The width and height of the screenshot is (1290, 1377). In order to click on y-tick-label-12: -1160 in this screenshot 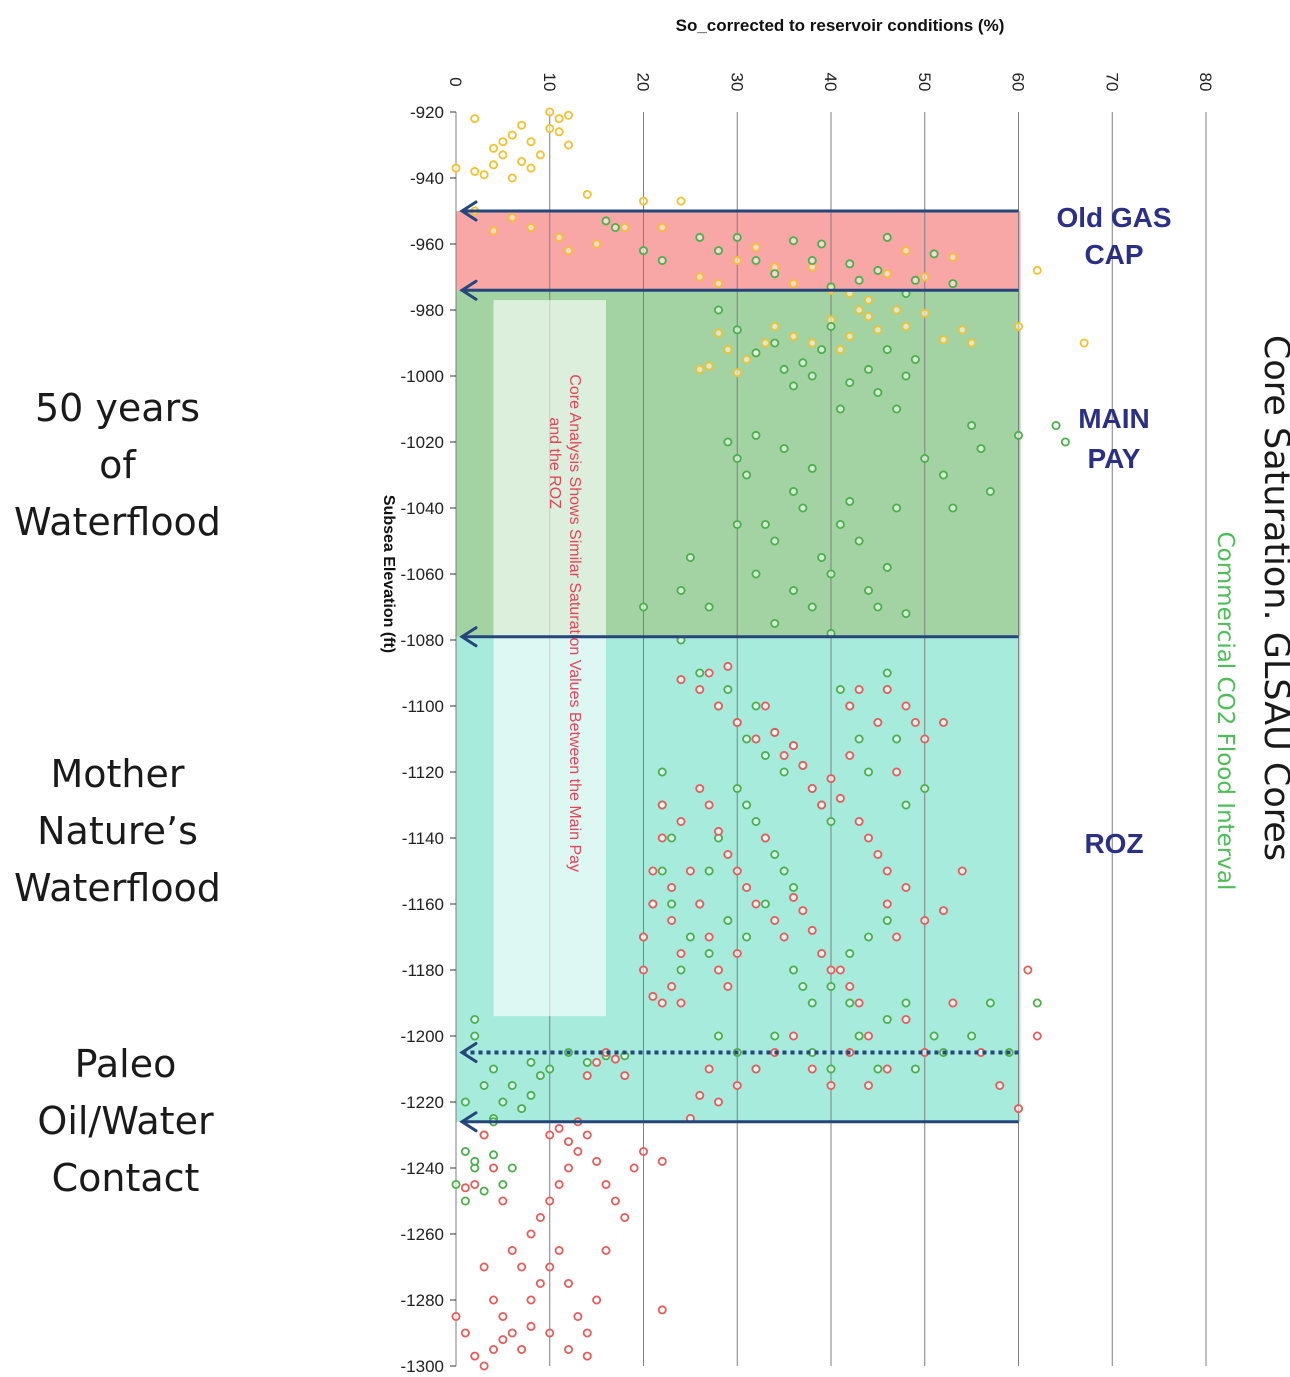, I will do `click(423, 904)`.